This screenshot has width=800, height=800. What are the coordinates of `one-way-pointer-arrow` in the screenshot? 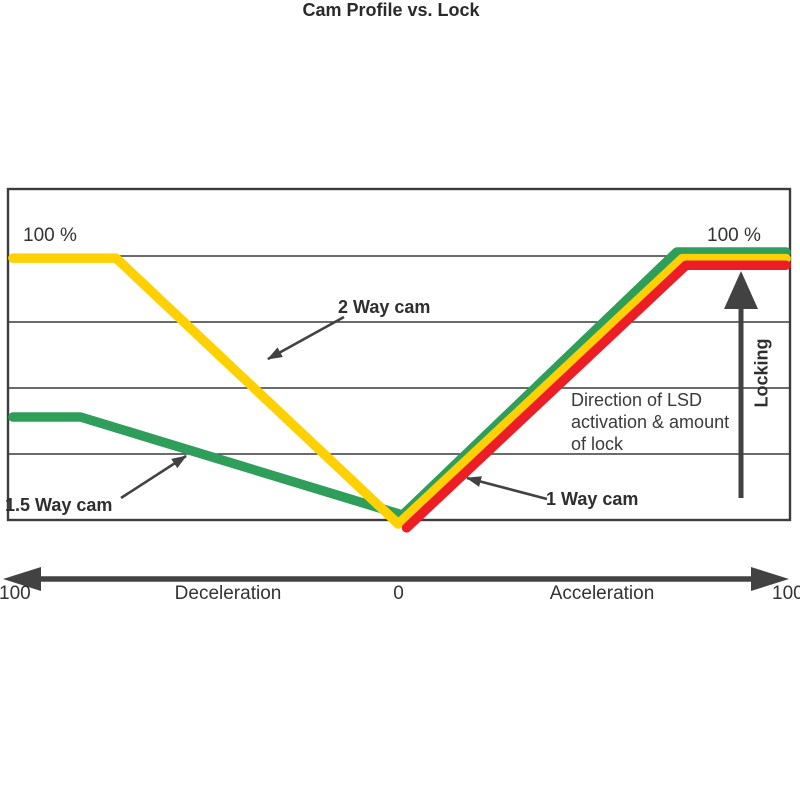 It's located at (507, 488).